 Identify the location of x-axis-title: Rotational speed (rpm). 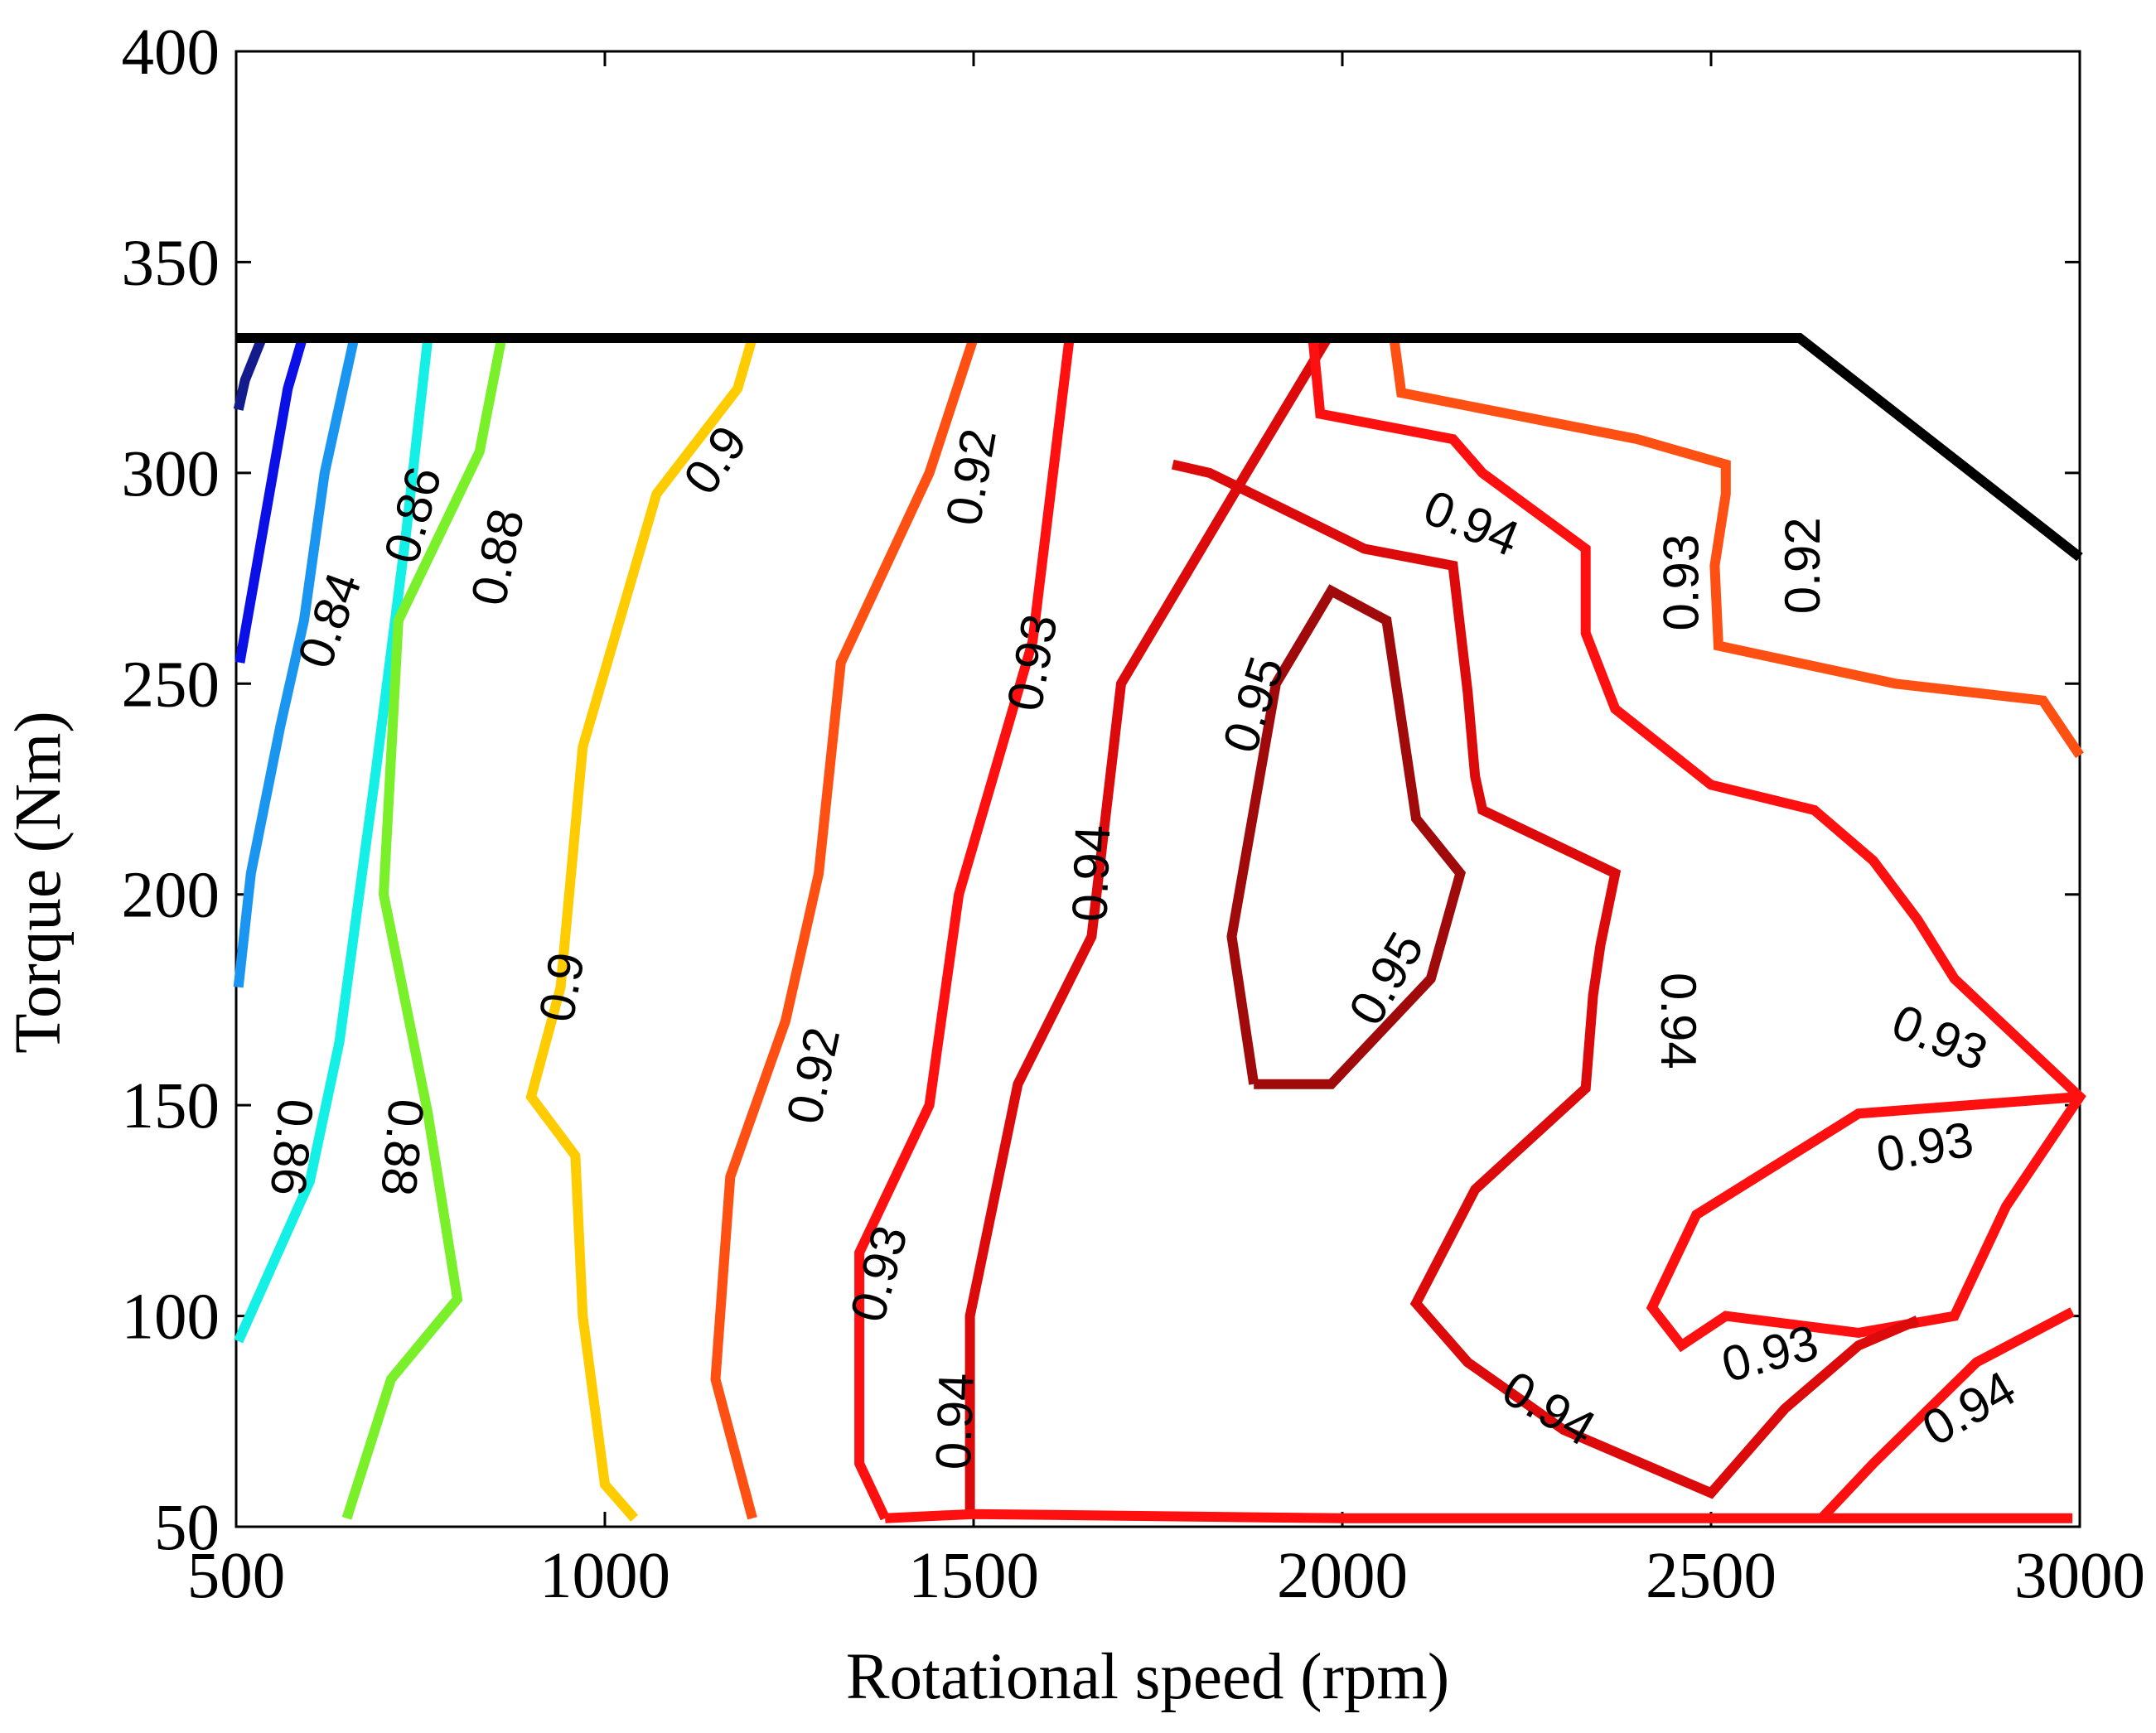
(1147, 1677).